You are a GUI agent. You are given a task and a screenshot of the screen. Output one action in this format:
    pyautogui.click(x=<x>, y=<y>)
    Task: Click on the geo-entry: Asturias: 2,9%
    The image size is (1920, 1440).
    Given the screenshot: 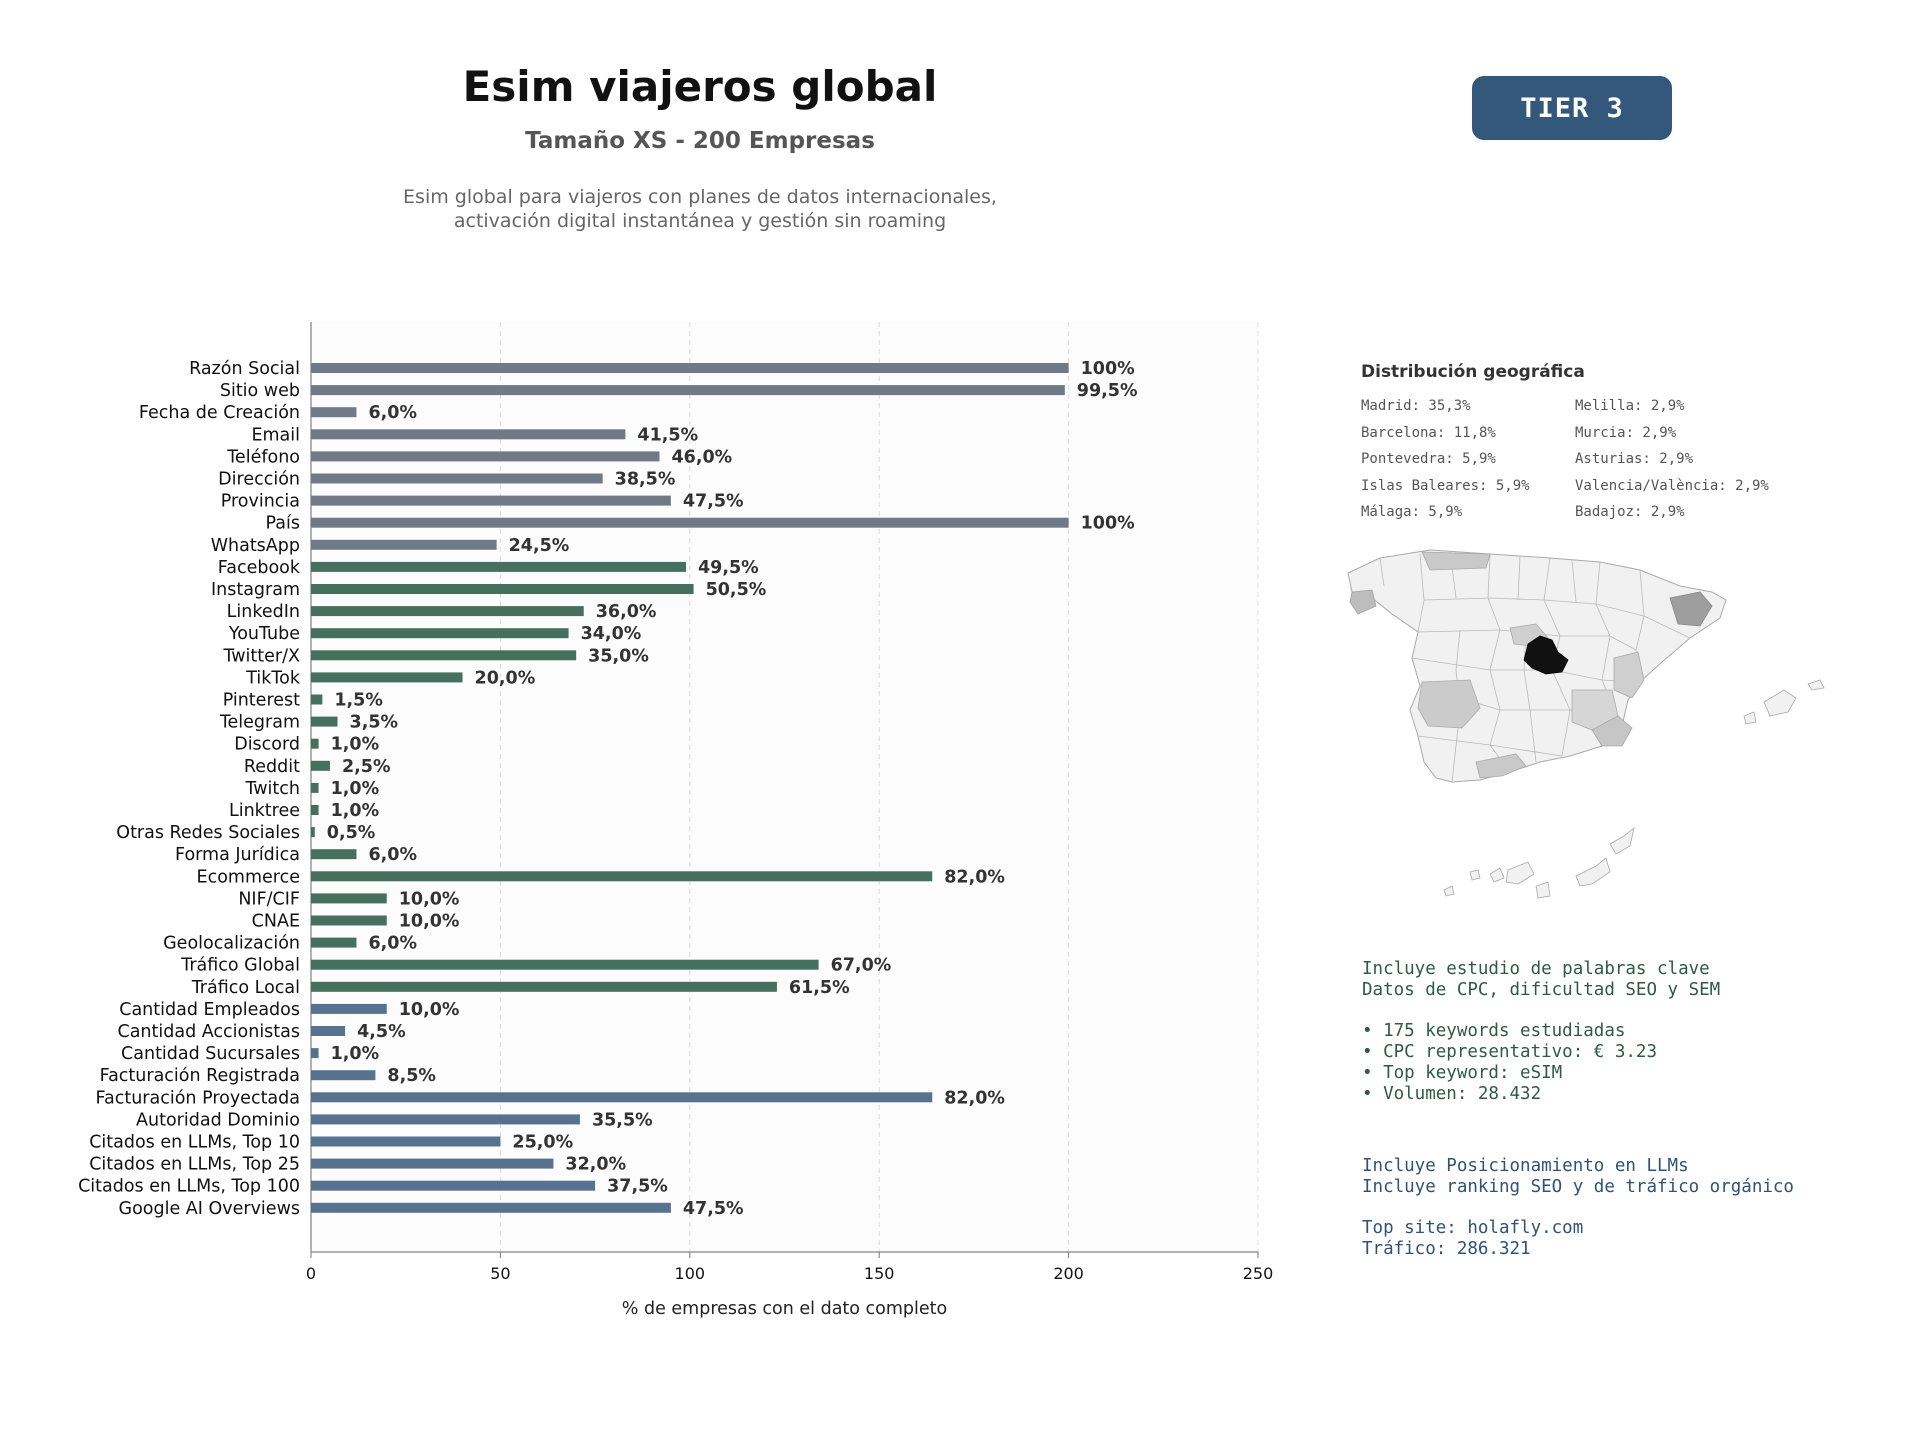 What is the action you would take?
    pyautogui.click(x=1634, y=459)
    